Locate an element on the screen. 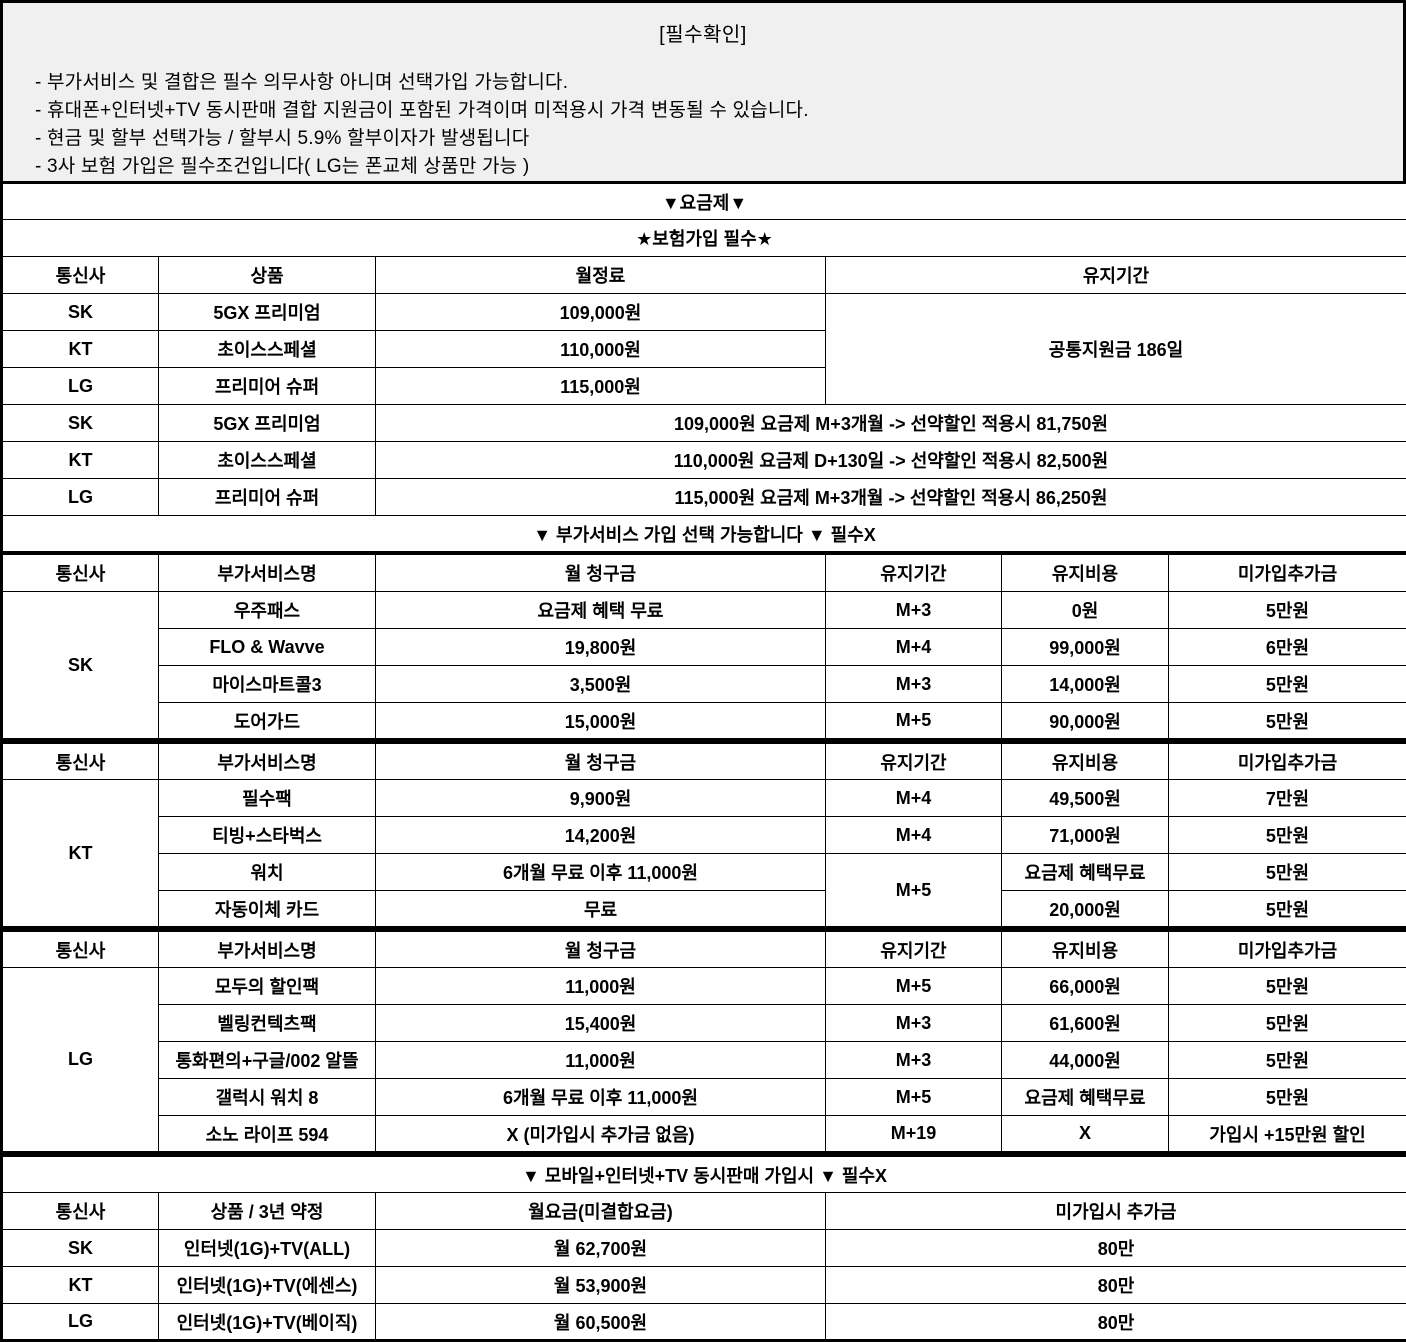  table-row: 자동이체 카드 무료 20,000원 5만원 is located at coordinates (704, 909).